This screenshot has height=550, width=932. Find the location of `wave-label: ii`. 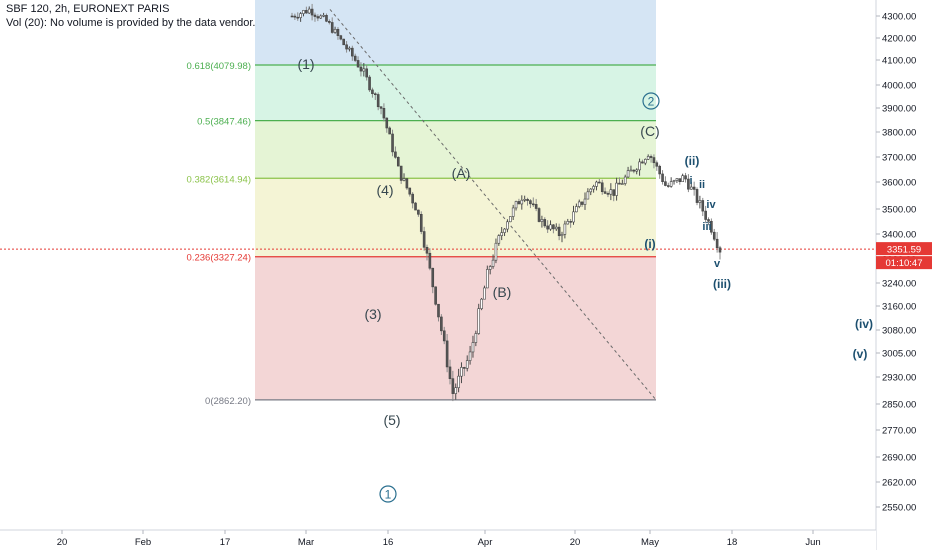

wave-label: ii is located at coordinates (702, 185).